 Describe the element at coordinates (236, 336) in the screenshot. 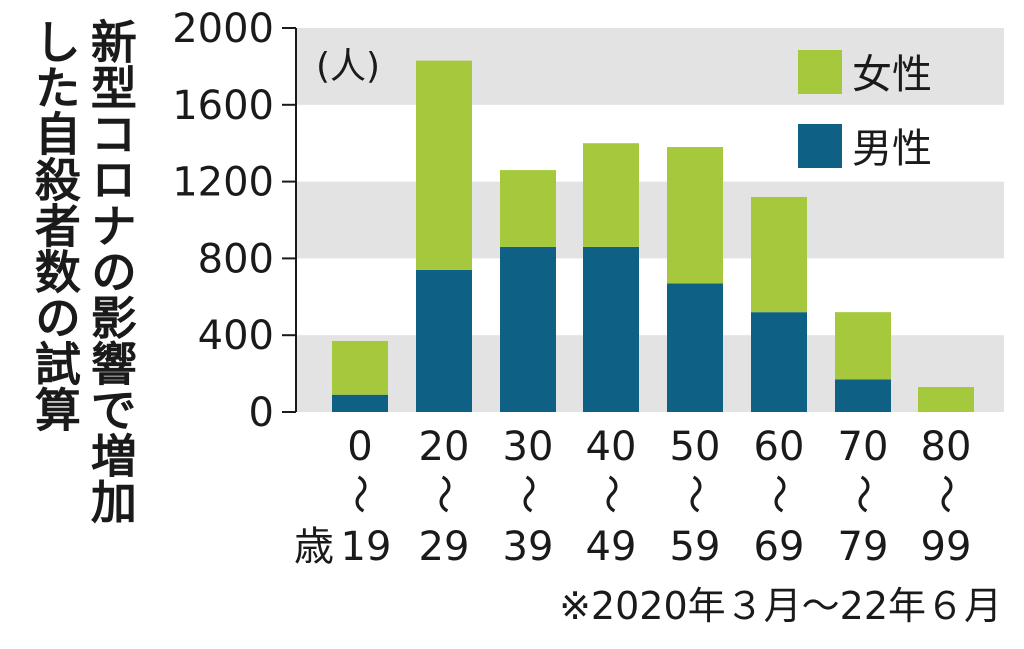

I see `y-tick-label: 400` at that location.